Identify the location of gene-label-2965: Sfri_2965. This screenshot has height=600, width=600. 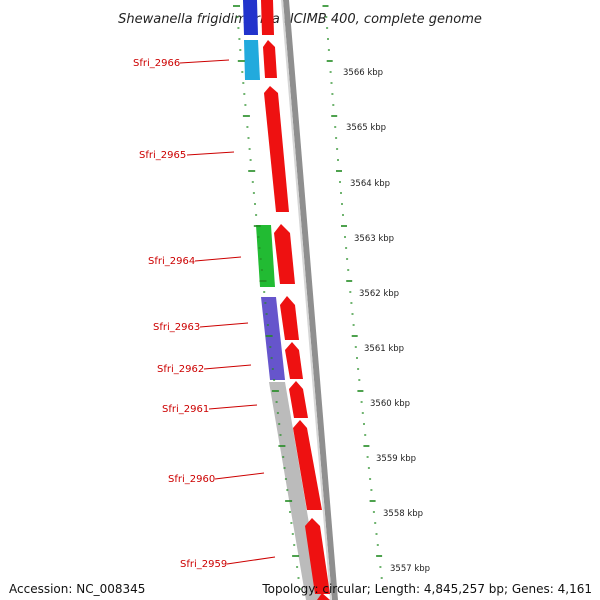
(162, 155).